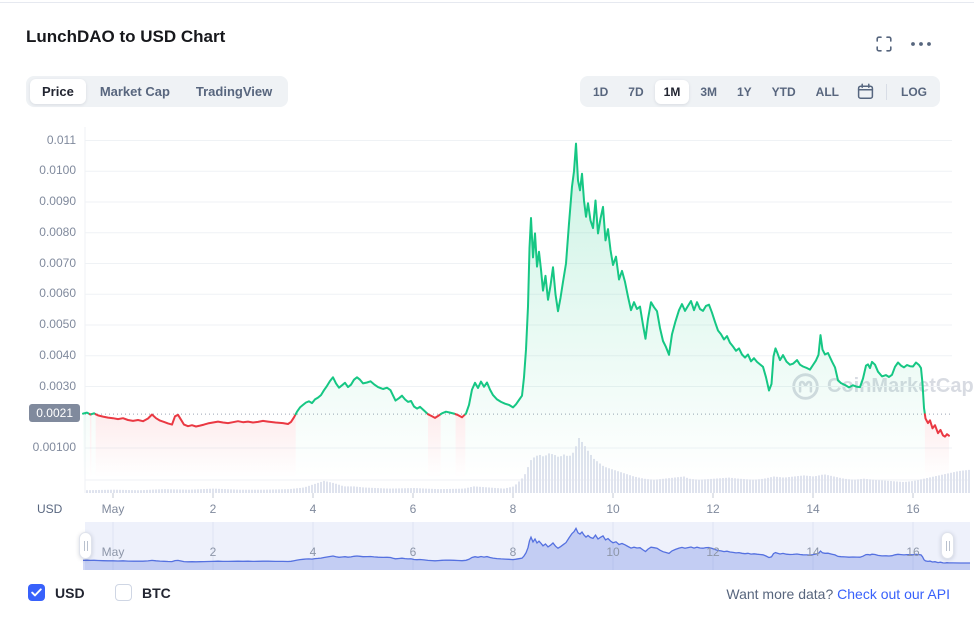 The height and width of the screenshot is (634, 974). I want to click on y-axis-label: 0.0080, so click(57, 231).